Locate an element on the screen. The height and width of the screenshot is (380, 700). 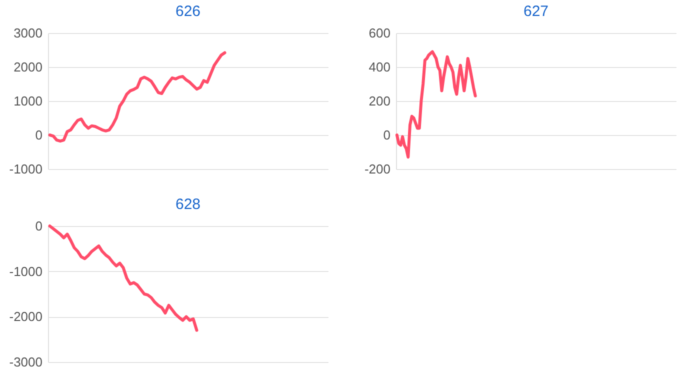
chart-title: 628 is located at coordinates (188, 204).